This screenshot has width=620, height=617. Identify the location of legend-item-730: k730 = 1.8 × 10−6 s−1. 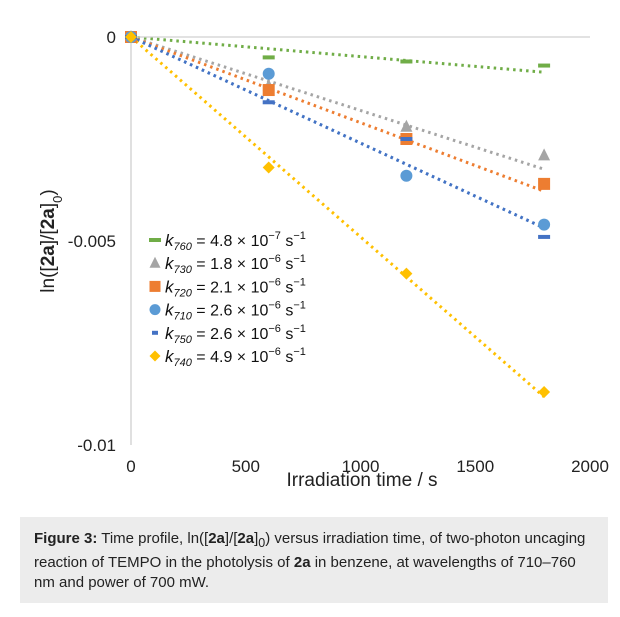
(228, 264).